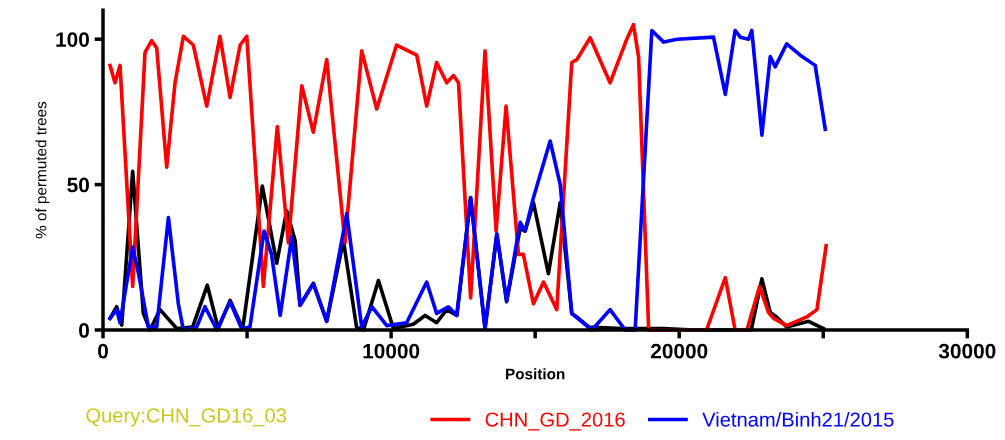 The image size is (1005, 440). Describe the element at coordinates (78, 185) in the screenshot. I see `y-tick-label: 50` at that location.